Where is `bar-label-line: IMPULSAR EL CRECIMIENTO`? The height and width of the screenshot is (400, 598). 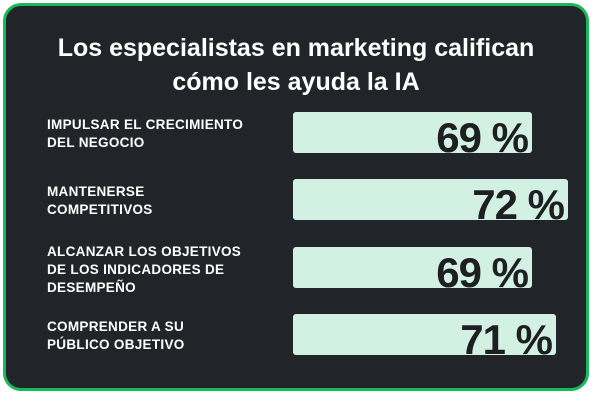 bar-label-line: IMPULSAR EL CRECIMIENTO is located at coordinates (145, 124).